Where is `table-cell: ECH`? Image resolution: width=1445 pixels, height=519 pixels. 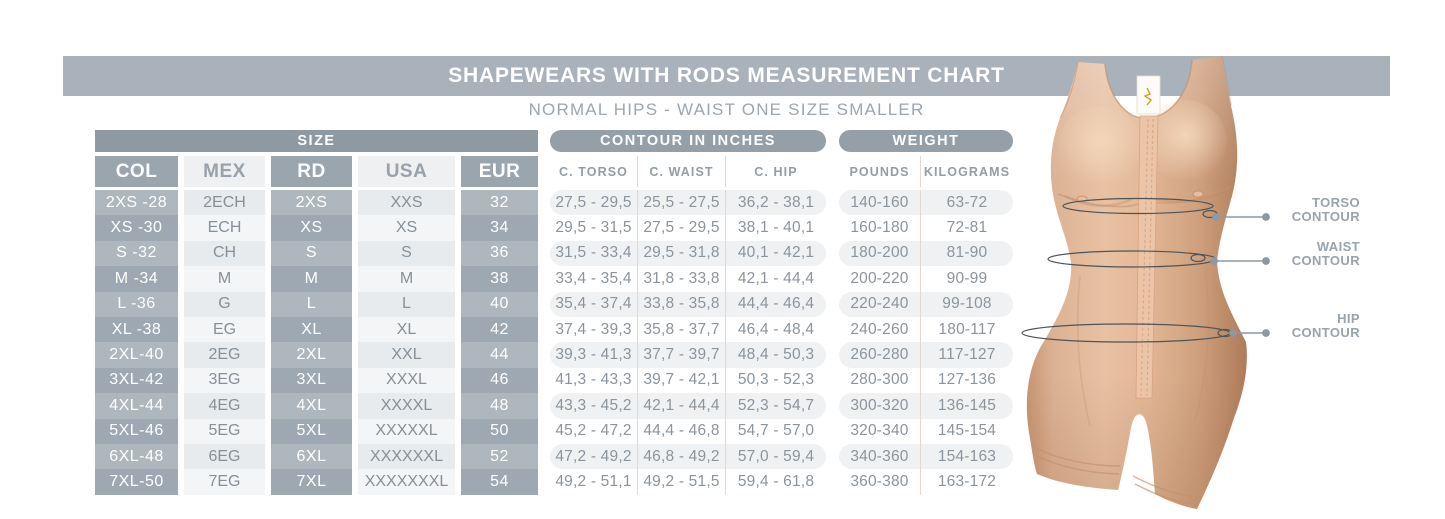 table-cell: ECH is located at coordinates (224, 228).